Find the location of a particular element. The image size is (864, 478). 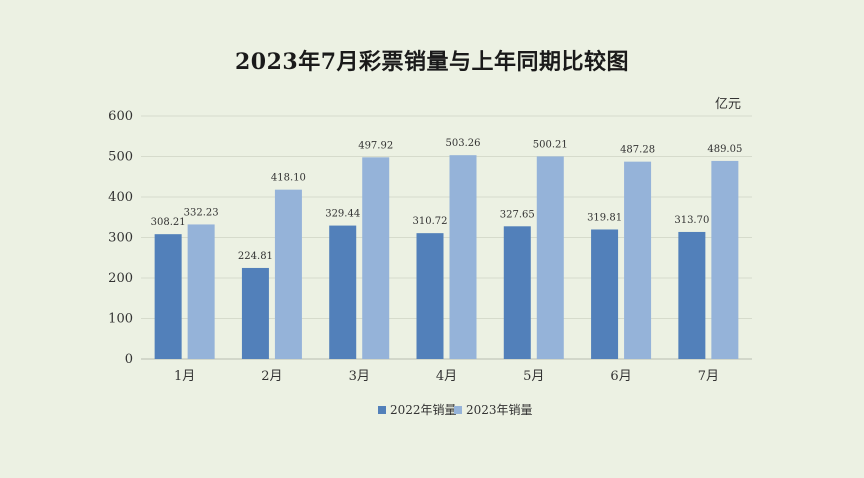

data-label: 329.44 is located at coordinates (342, 214).